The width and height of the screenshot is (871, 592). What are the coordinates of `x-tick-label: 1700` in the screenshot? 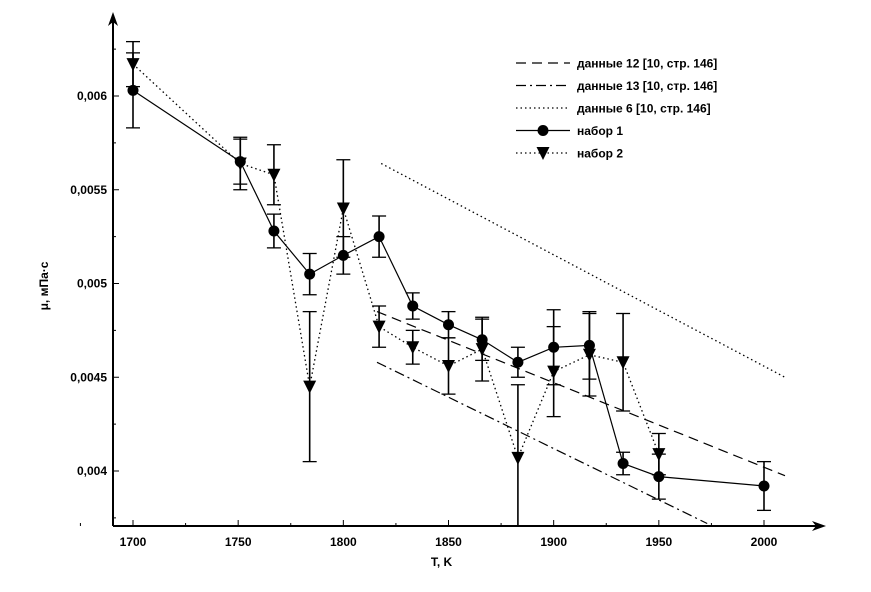 It's located at (133, 542).